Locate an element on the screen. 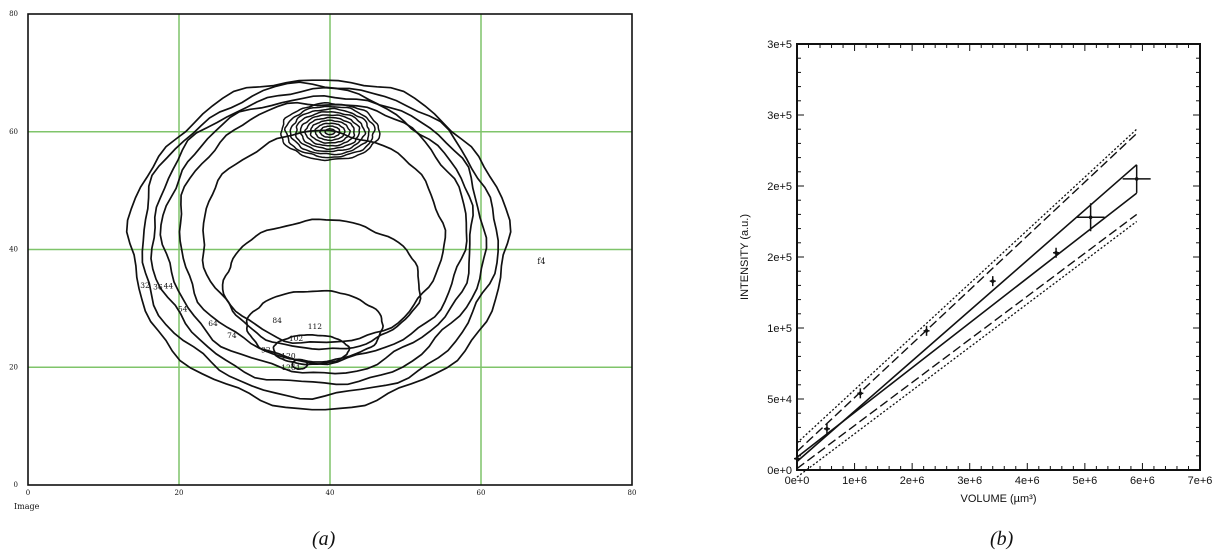 Image resolution: width=1224 pixels, height=557 pixels. x-tick-label: 20 is located at coordinates (179, 493).